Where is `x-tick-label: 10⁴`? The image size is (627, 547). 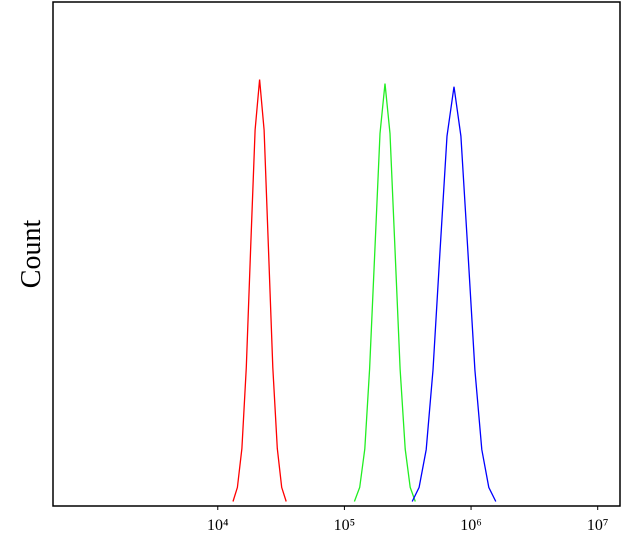
x-tick-label: 10⁴ is located at coordinates (218, 525).